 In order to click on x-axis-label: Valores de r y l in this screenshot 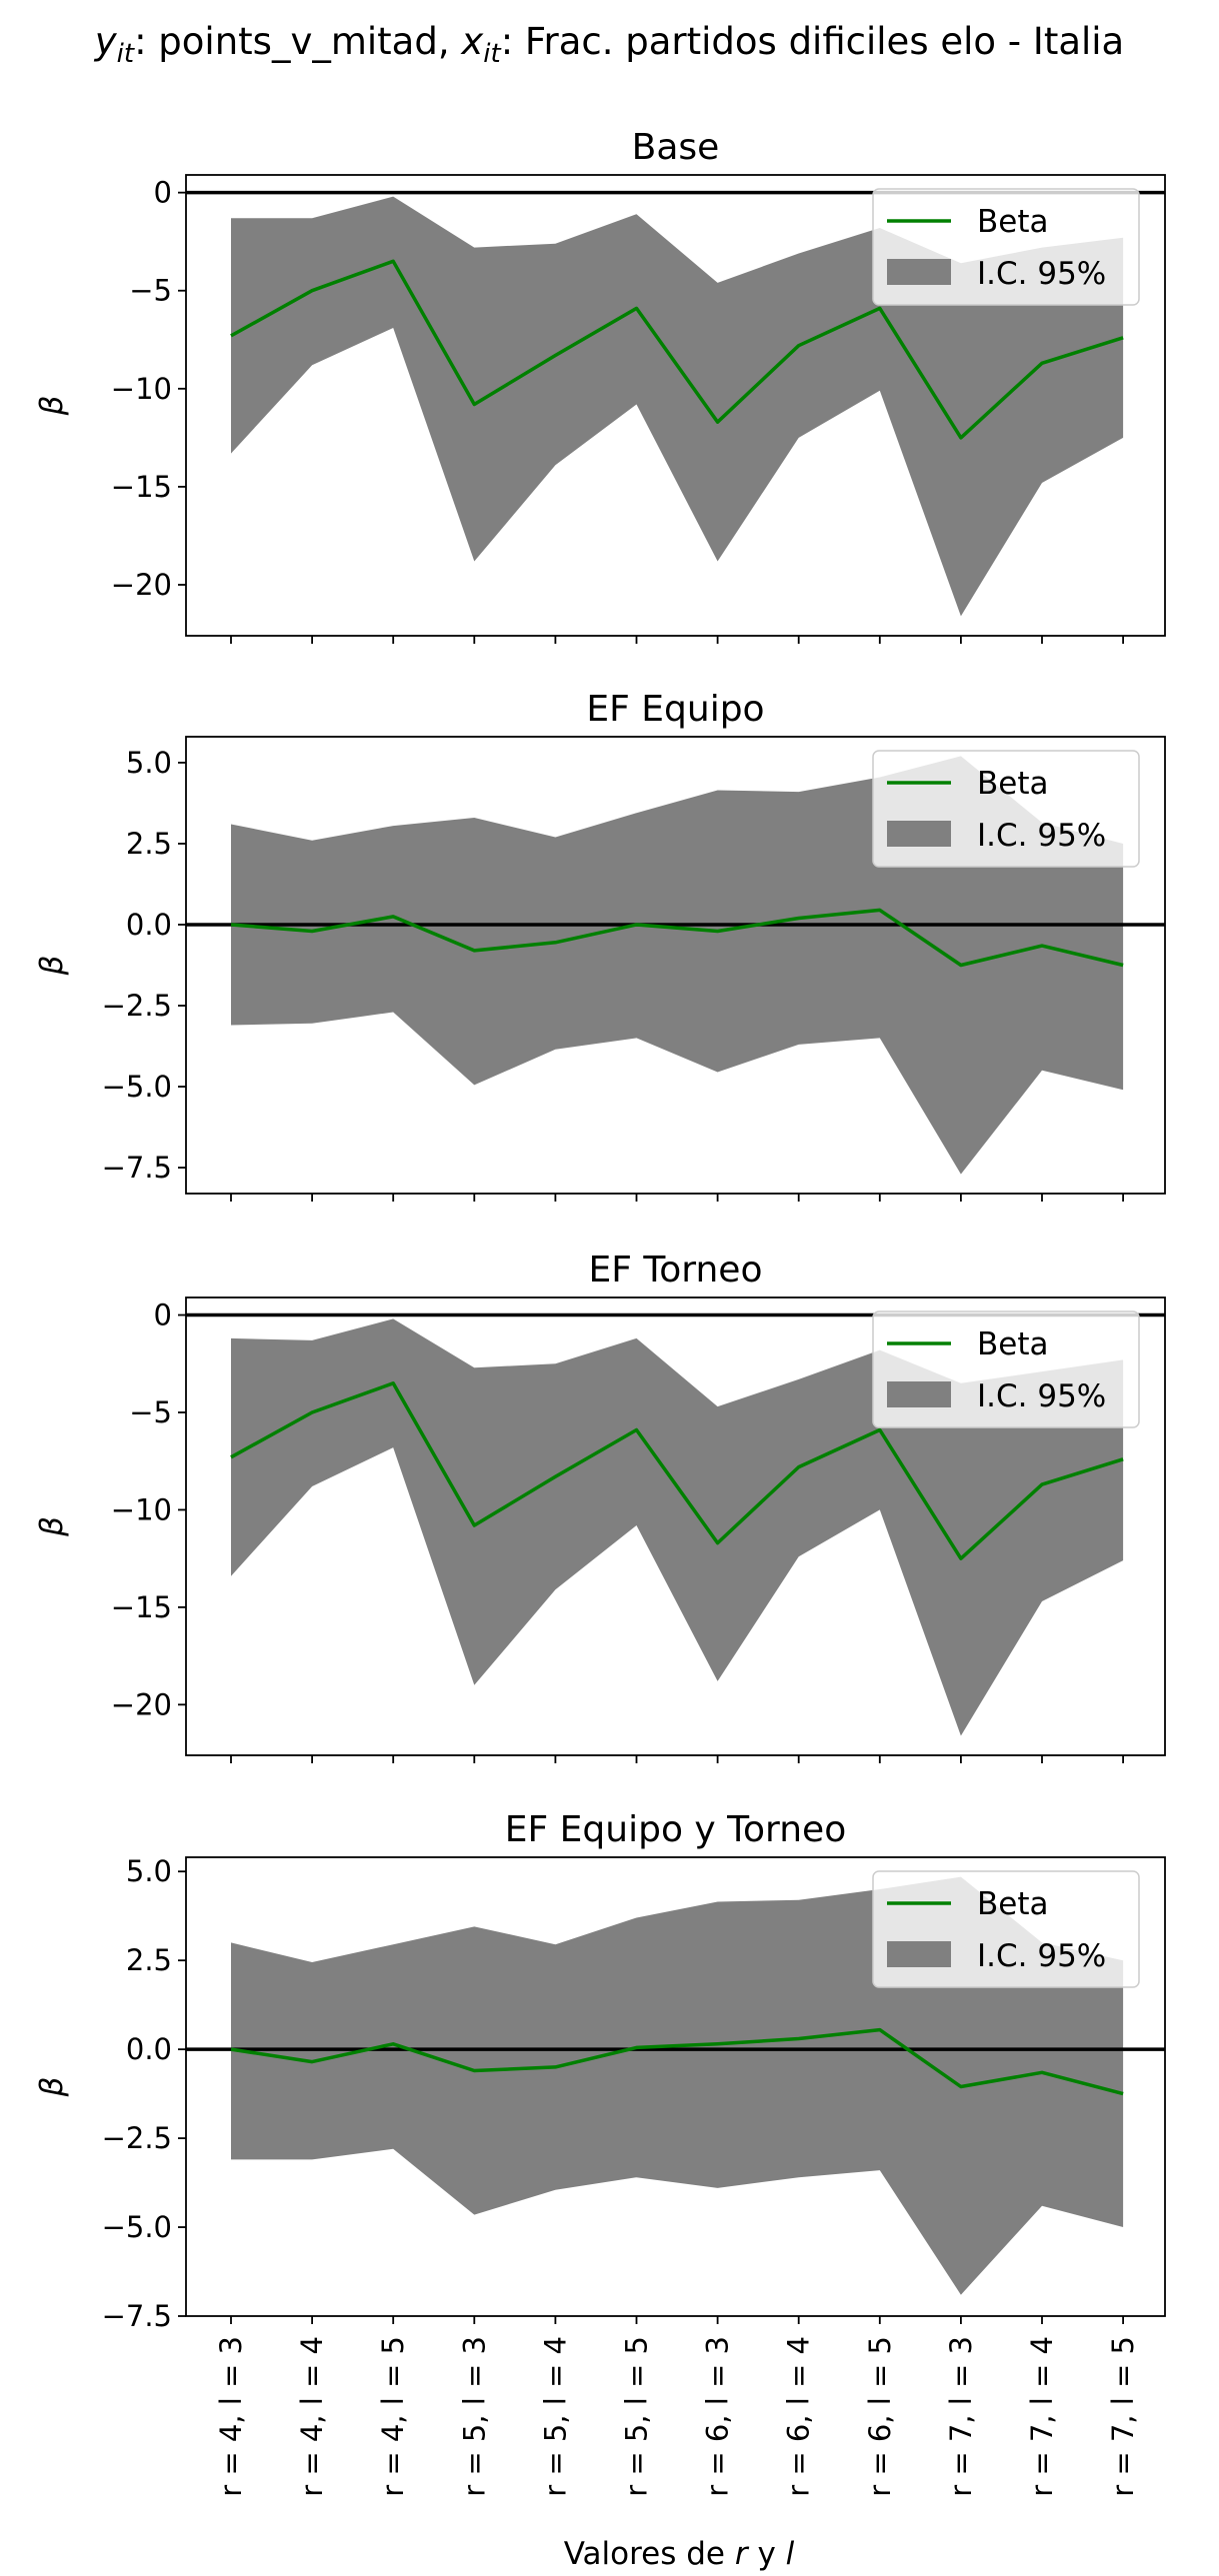, I will do `click(679, 2554)`.